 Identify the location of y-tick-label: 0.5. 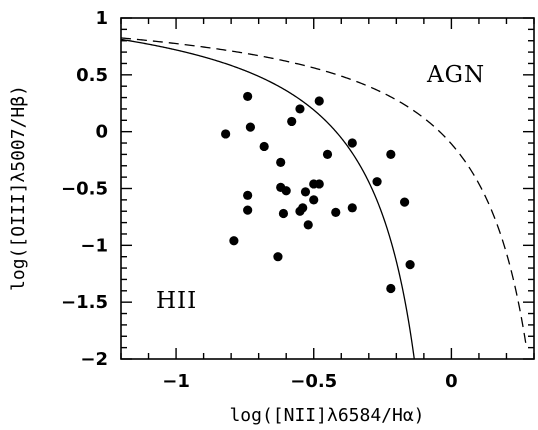
(92, 75).